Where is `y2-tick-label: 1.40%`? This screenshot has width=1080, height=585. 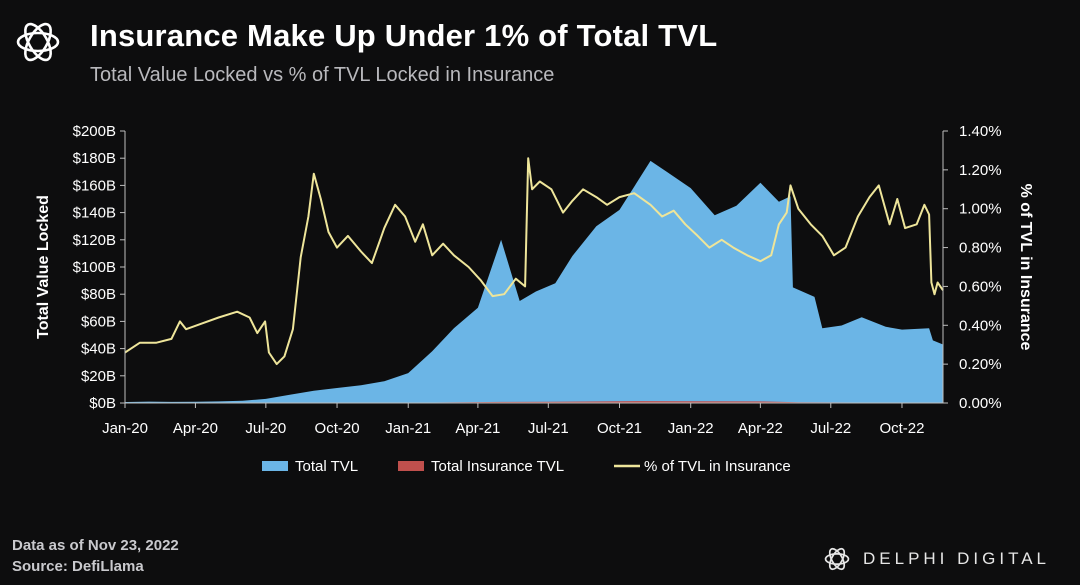 y2-tick-label: 1.40% is located at coordinates (980, 131).